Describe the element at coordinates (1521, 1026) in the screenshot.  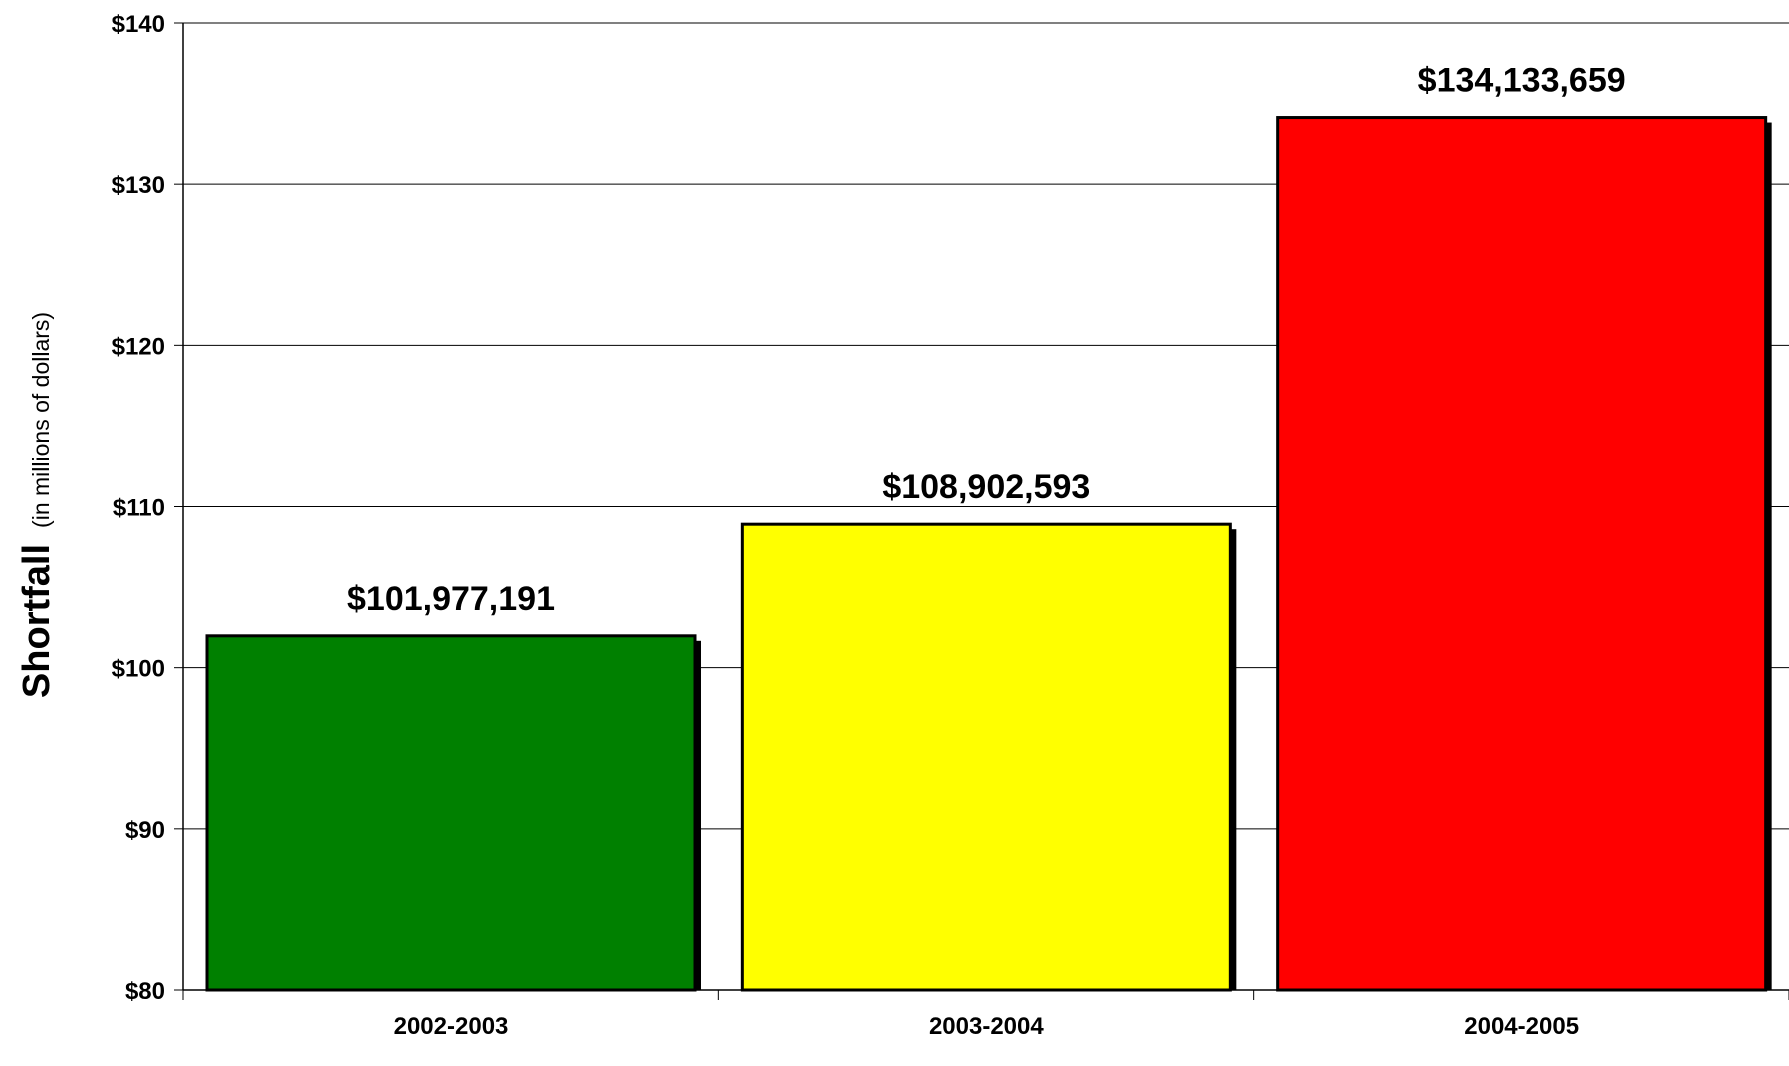
I see `x-tick-label: 2004-2005` at that location.